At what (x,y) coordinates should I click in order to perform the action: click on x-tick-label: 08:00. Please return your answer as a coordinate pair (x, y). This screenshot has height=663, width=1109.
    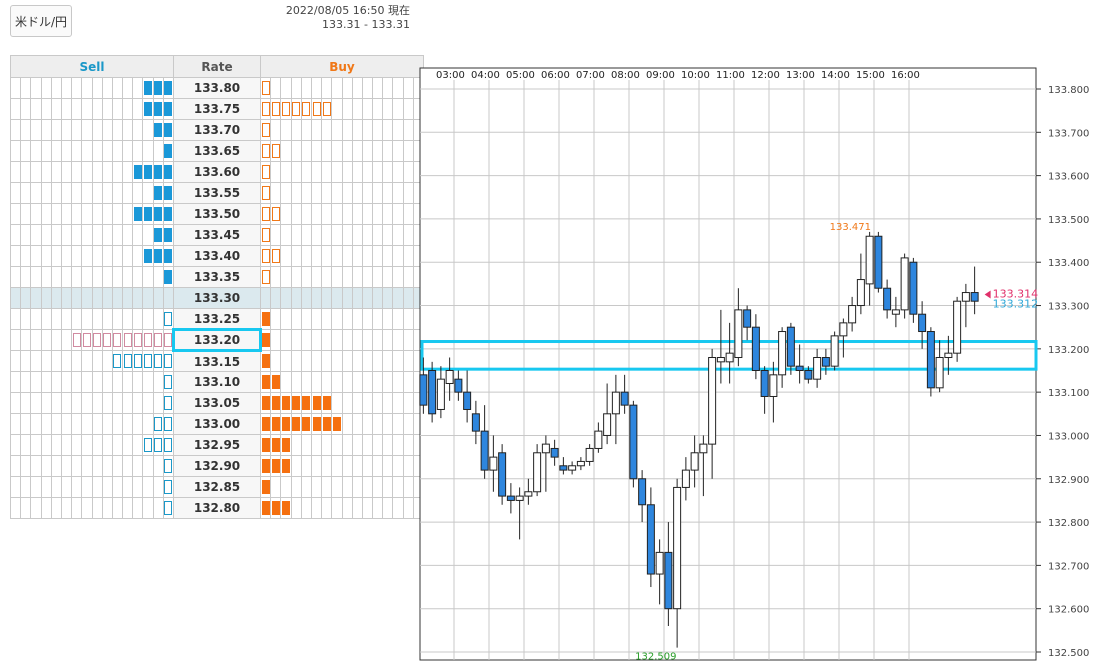
    Looking at the image, I should click on (625, 75).